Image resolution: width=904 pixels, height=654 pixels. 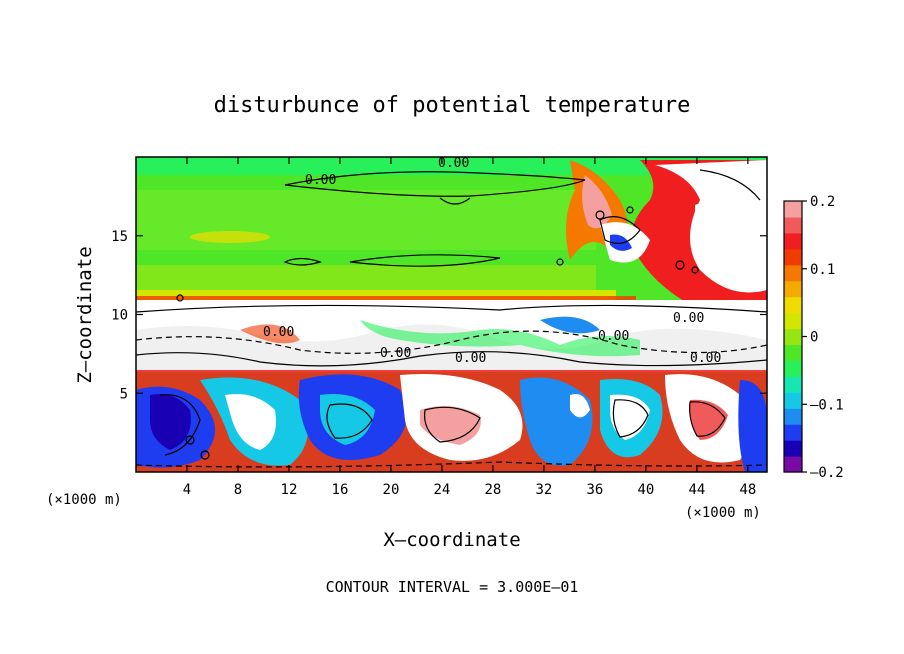 What do you see at coordinates (822, 270) in the screenshot?
I see `colorbar-tick-label: 0.1` at bounding box center [822, 270].